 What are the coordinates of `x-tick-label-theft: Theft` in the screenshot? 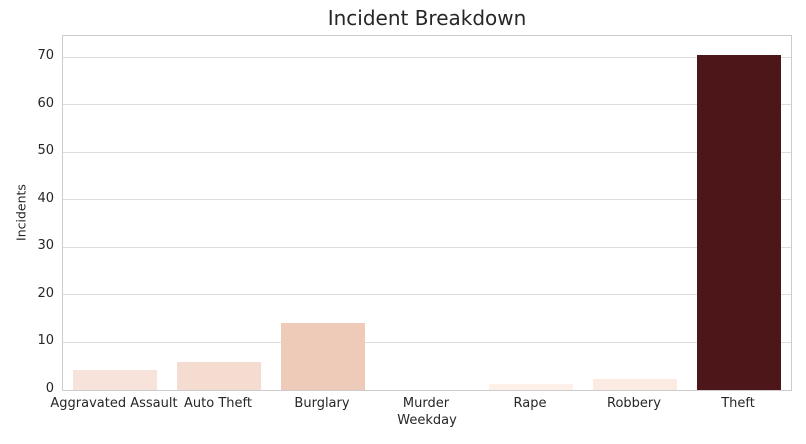 It's located at (738, 403).